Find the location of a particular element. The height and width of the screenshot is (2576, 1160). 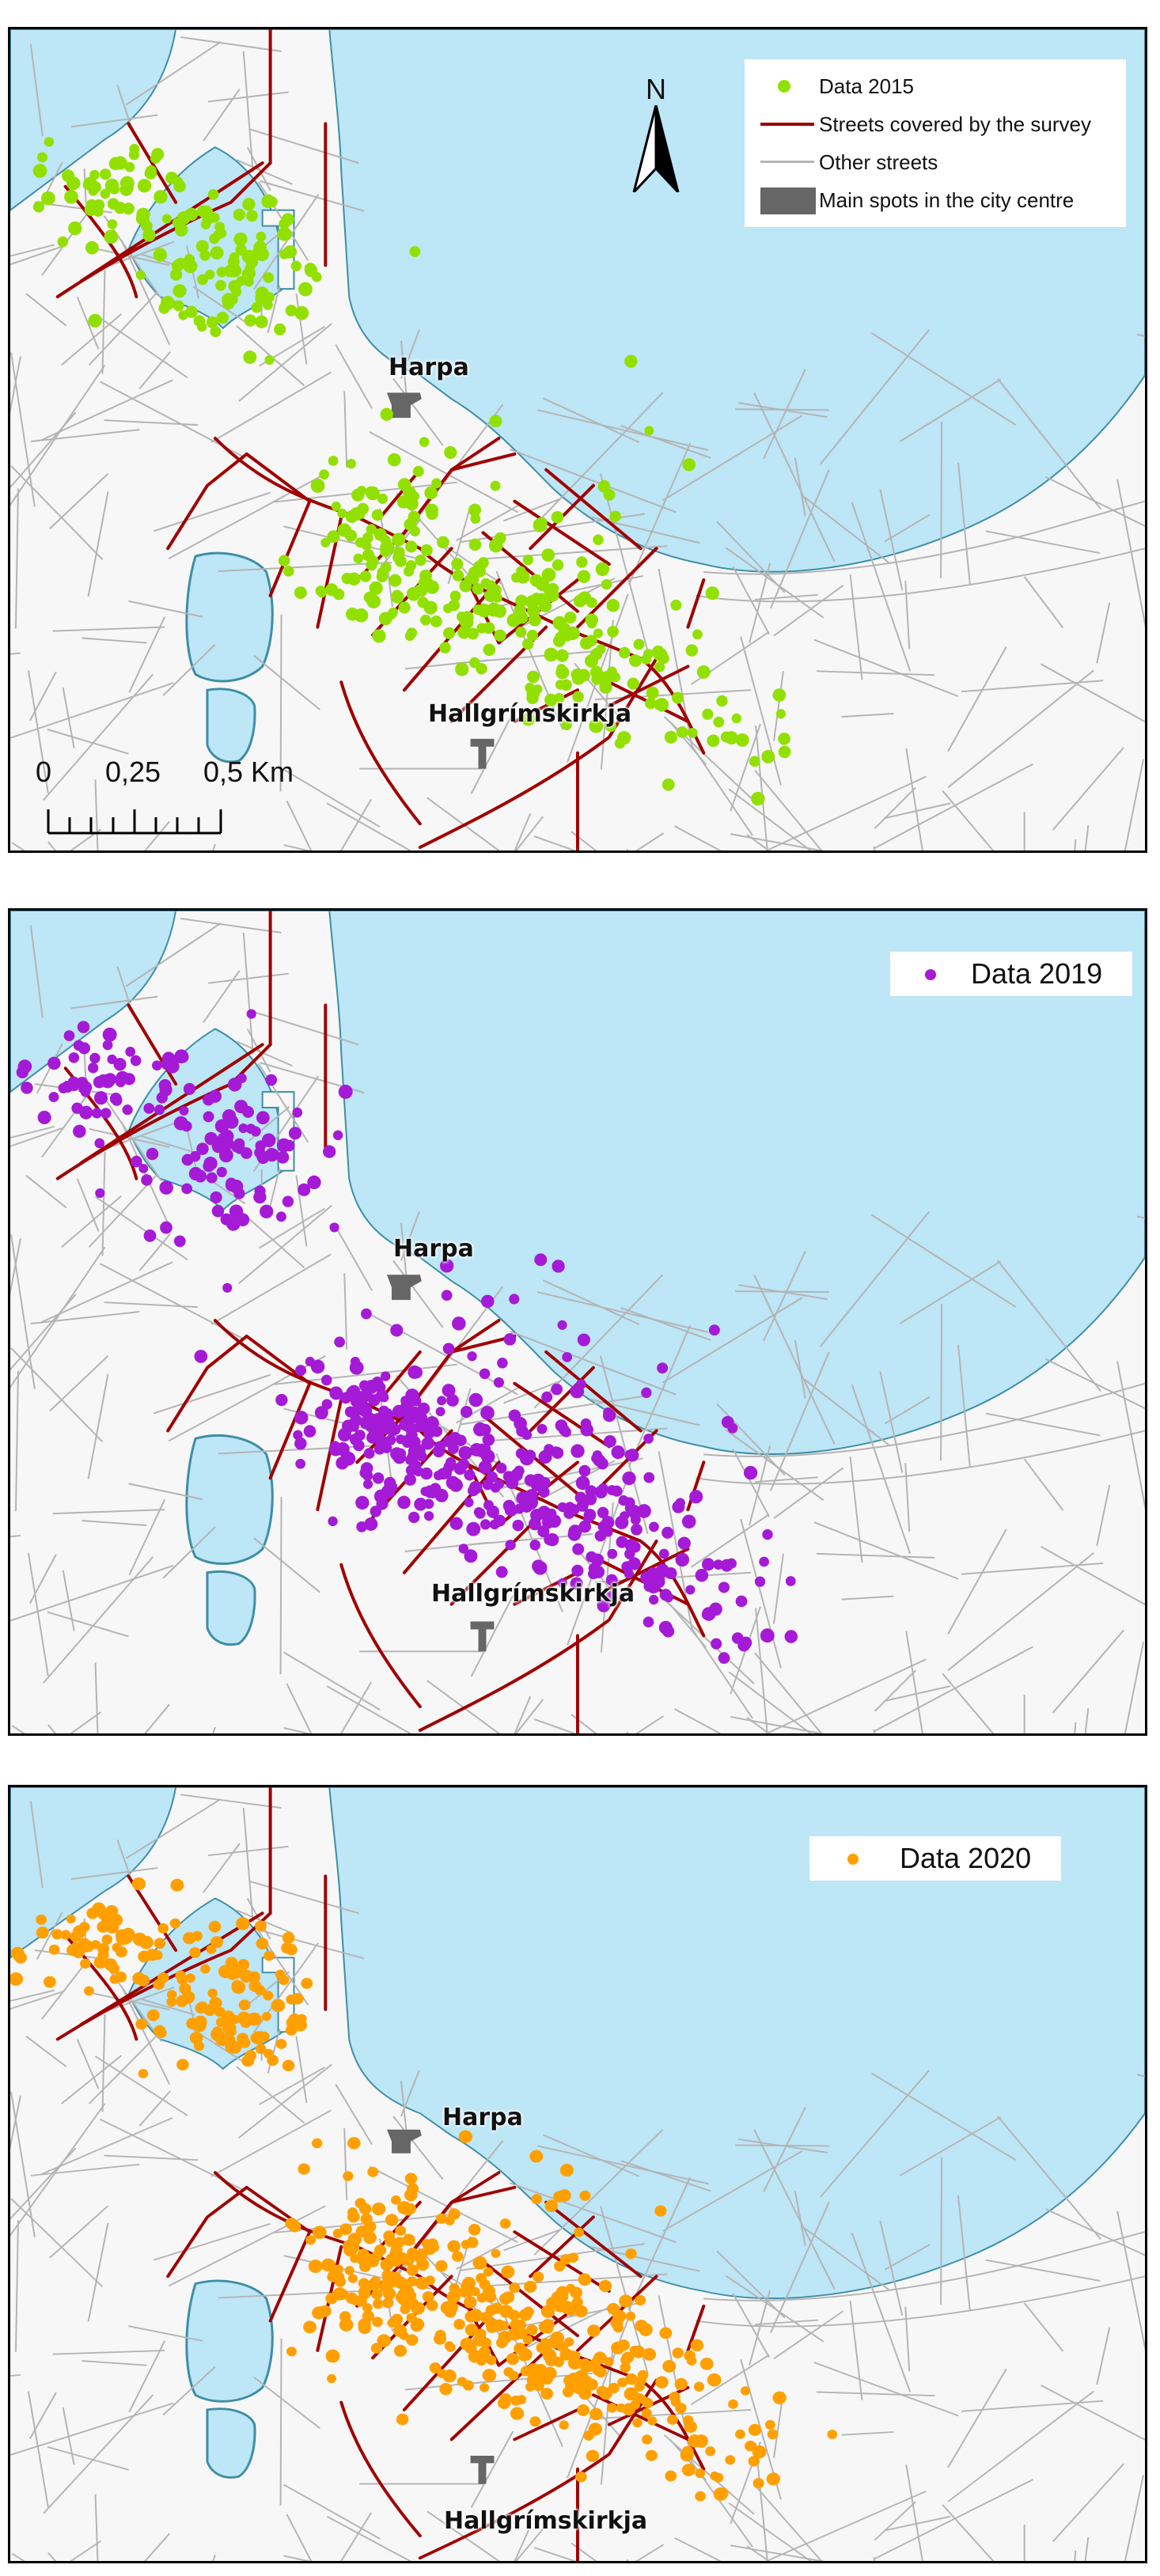

scale-label-end: 0,5 Km is located at coordinates (248, 772).